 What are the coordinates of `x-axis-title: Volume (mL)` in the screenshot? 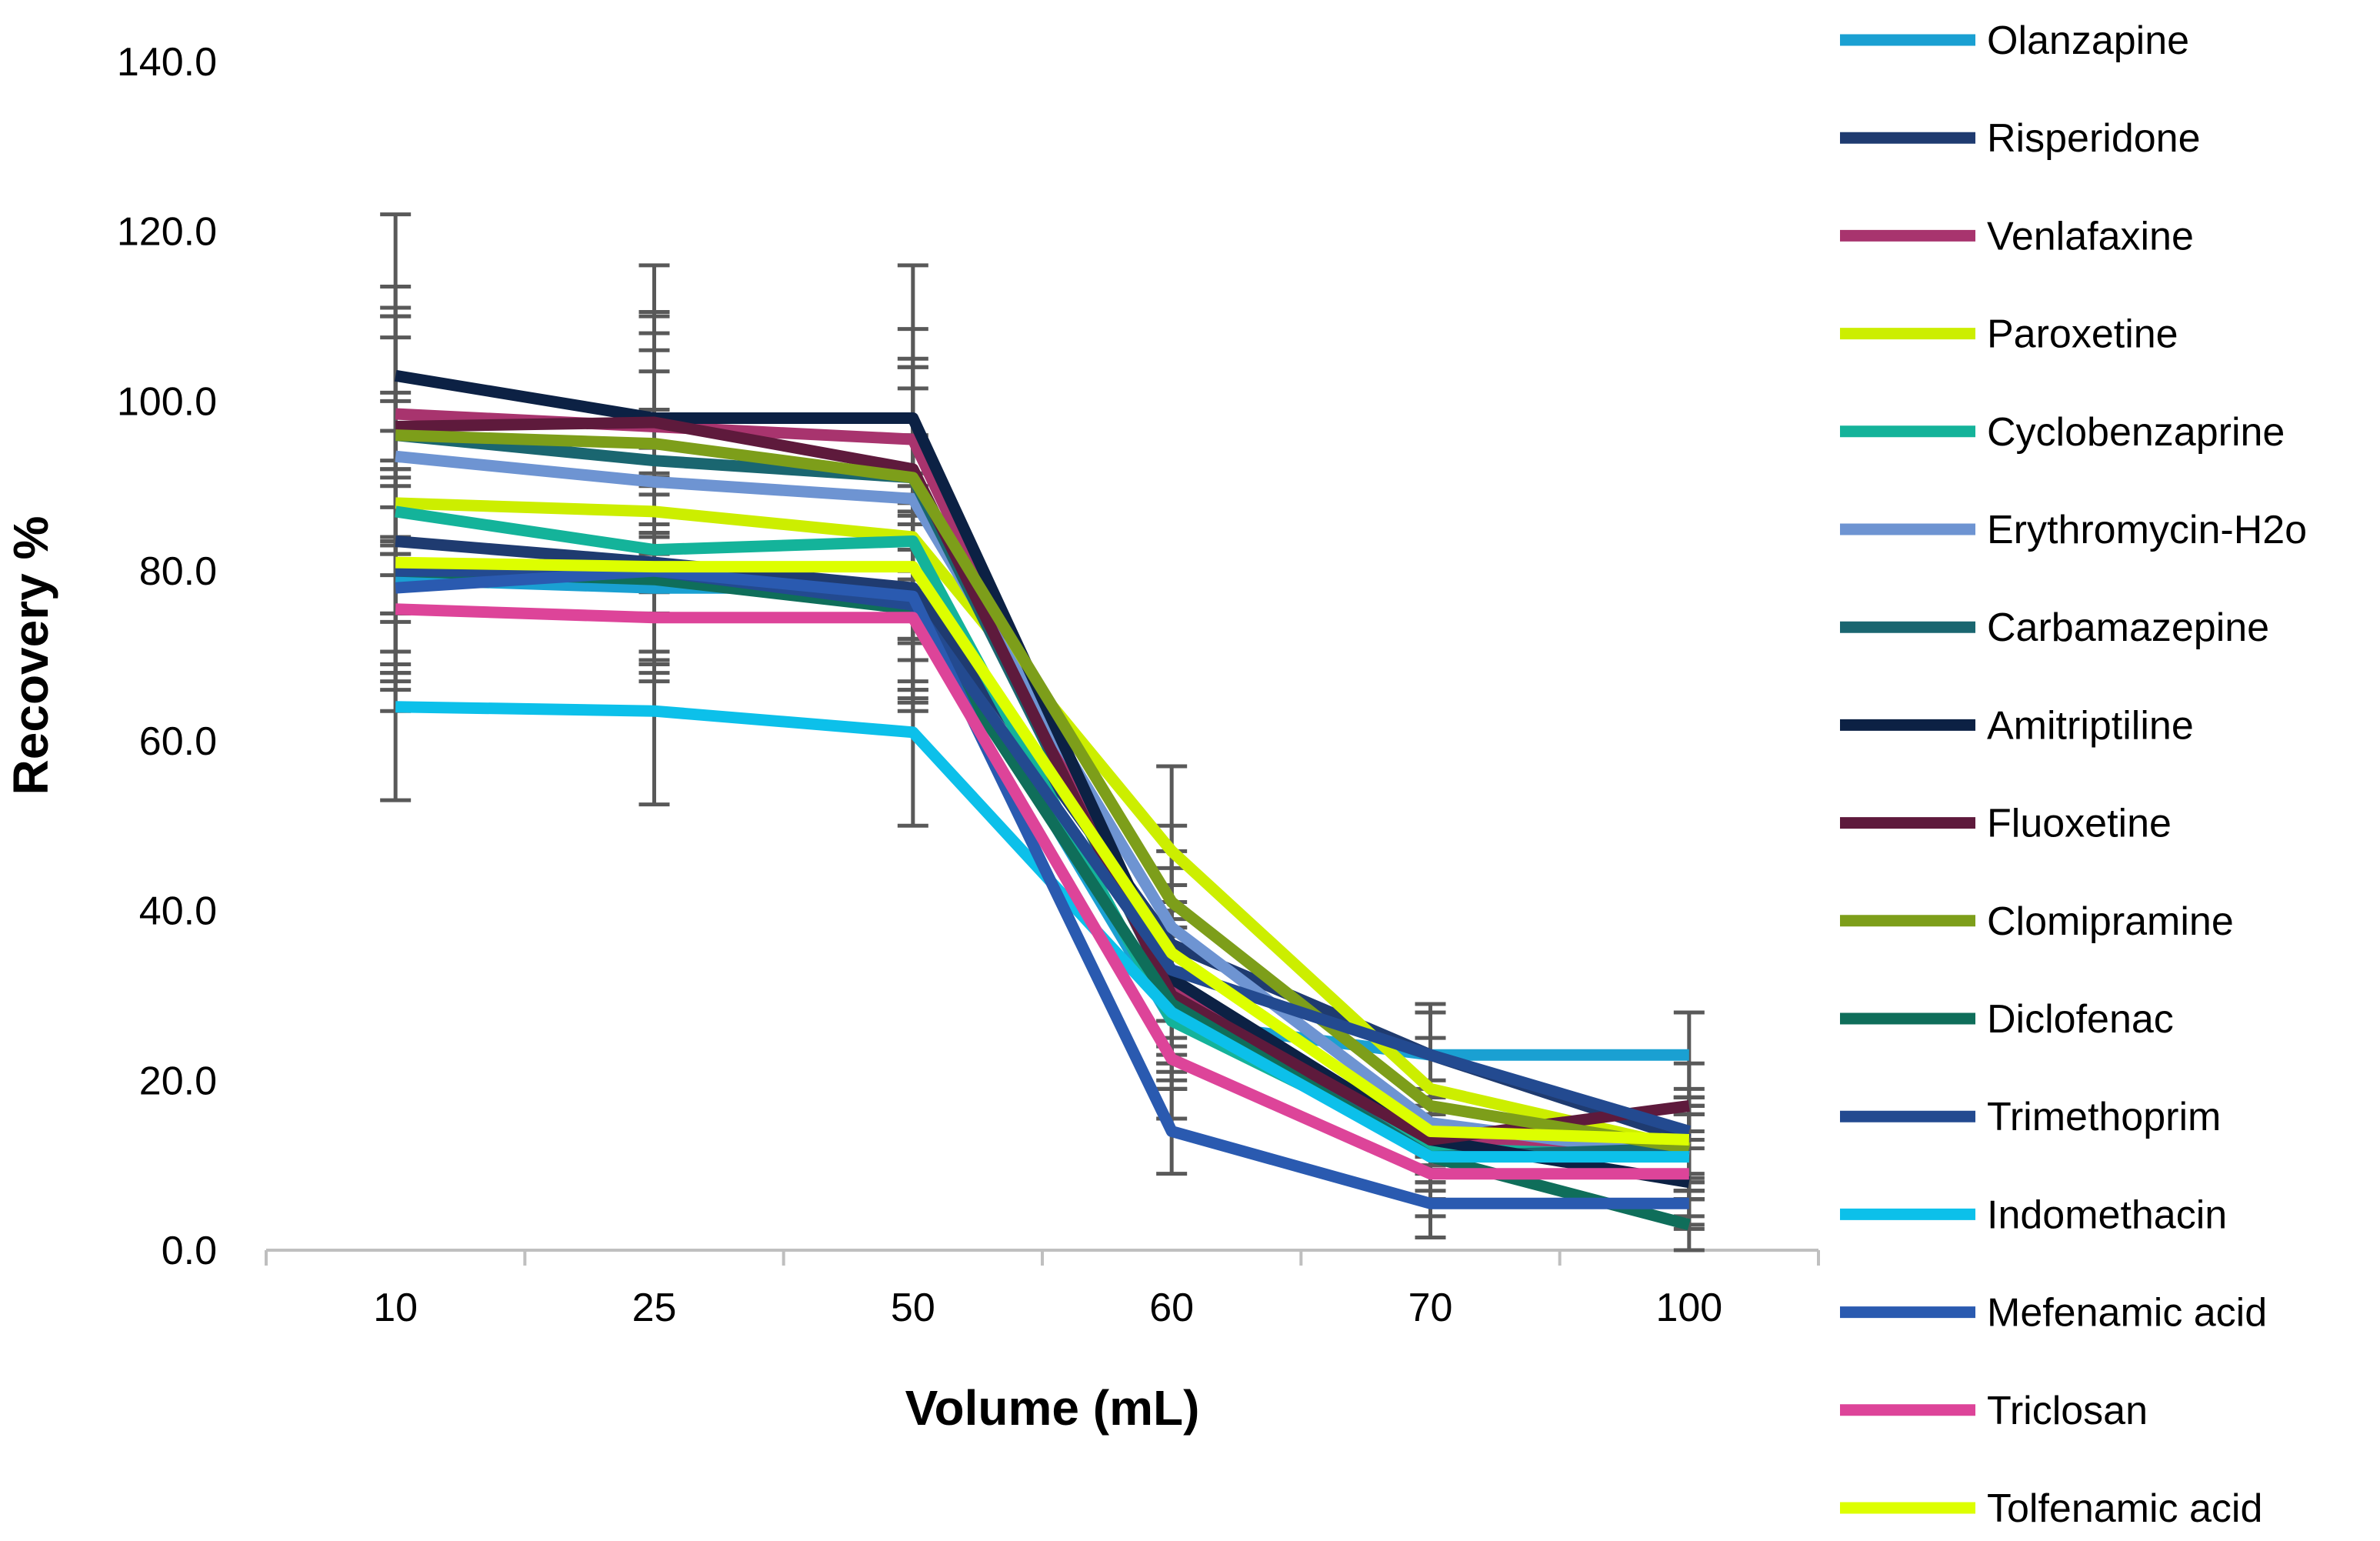 It's located at (1052, 1408).